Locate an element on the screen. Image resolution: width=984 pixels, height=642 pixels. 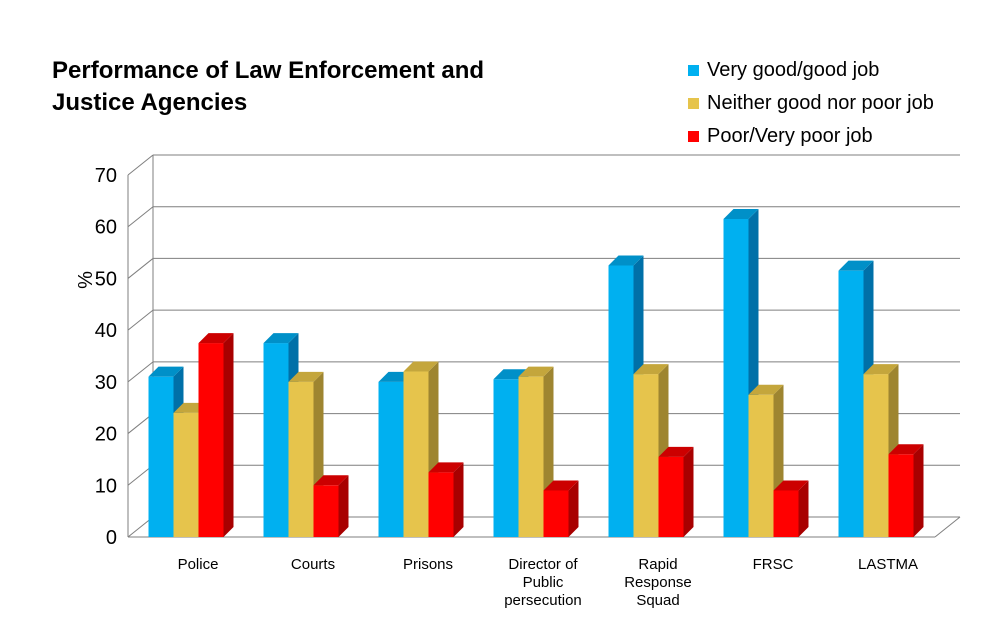
y-tick-label: 0 is located at coordinates (111, 538).